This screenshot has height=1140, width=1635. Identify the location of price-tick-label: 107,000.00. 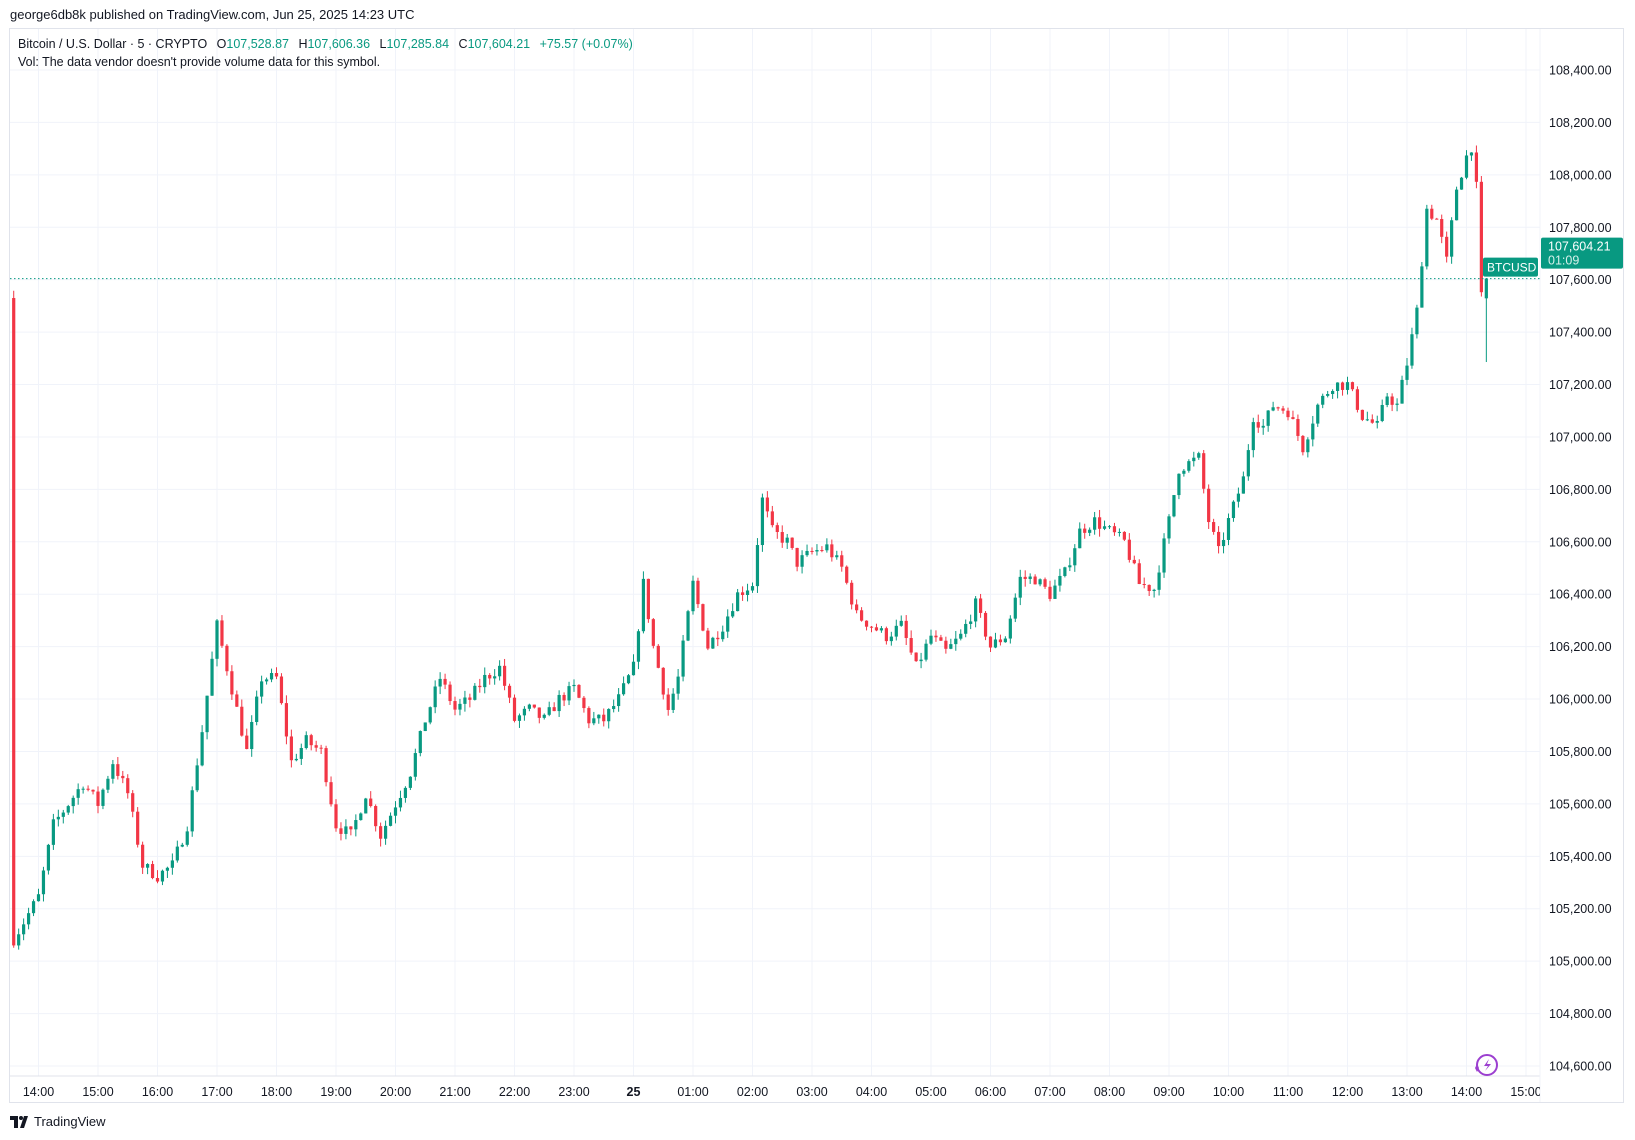
(1580, 437).